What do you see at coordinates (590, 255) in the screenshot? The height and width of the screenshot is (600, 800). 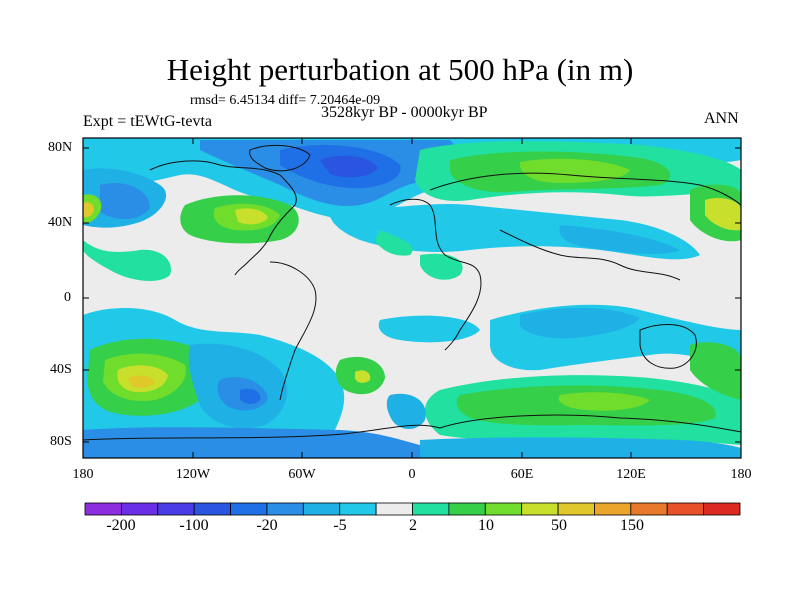 I see `coast-asia-south` at bounding box center [590, 255].